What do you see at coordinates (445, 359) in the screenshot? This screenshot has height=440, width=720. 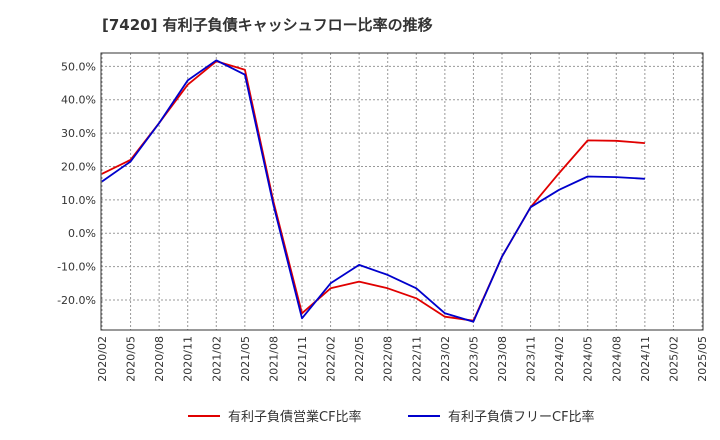 I see `x-tick-label: 2023/02` at bounding box center [445, 359].